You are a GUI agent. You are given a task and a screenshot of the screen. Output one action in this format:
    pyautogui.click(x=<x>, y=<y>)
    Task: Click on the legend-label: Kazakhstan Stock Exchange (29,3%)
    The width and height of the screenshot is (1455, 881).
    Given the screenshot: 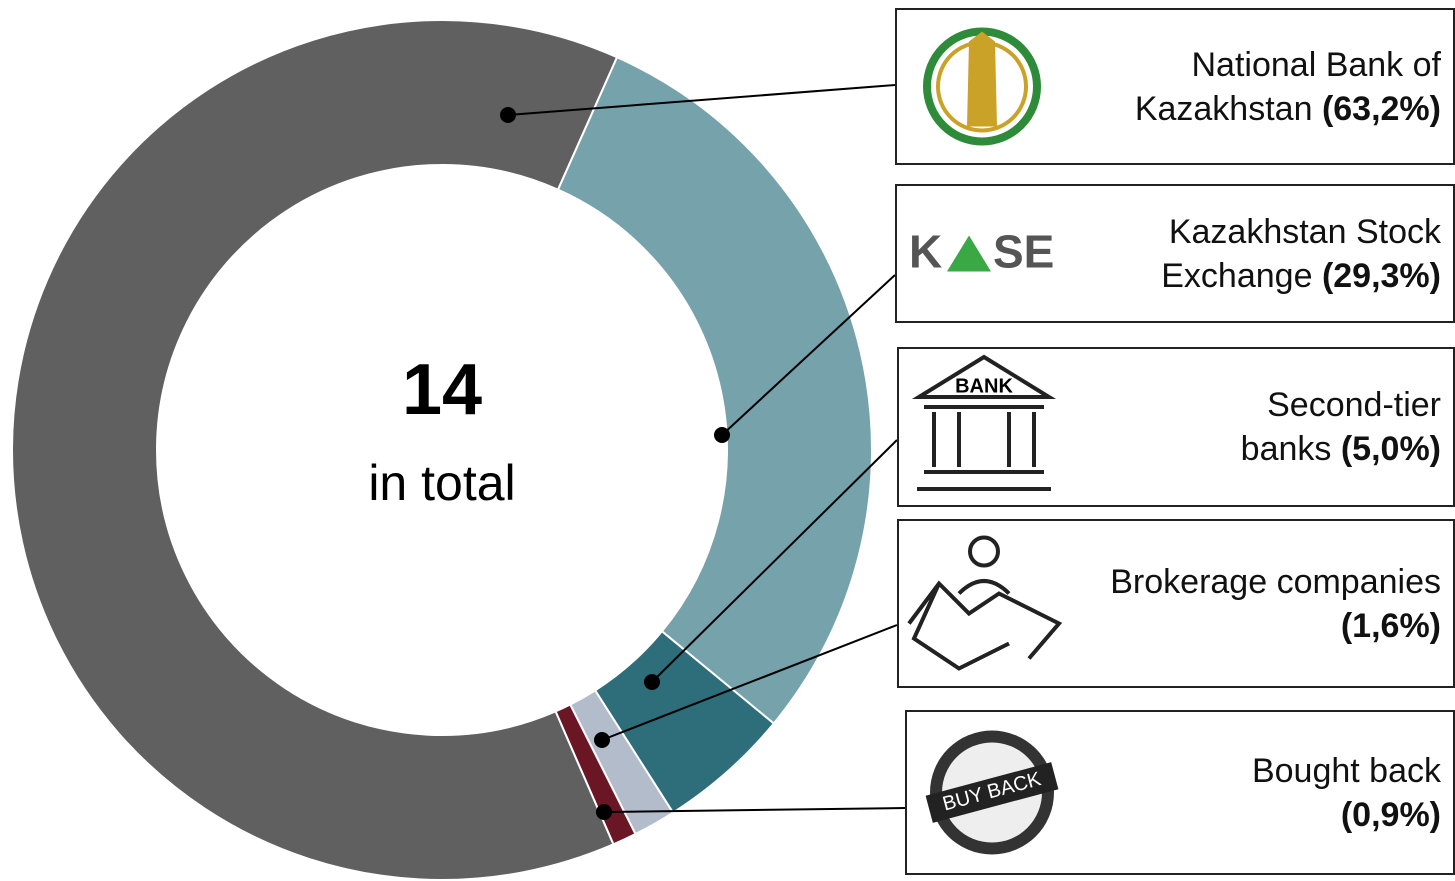 What is the action you would take?
    pyautogui.click(x=1261, y=253)
    